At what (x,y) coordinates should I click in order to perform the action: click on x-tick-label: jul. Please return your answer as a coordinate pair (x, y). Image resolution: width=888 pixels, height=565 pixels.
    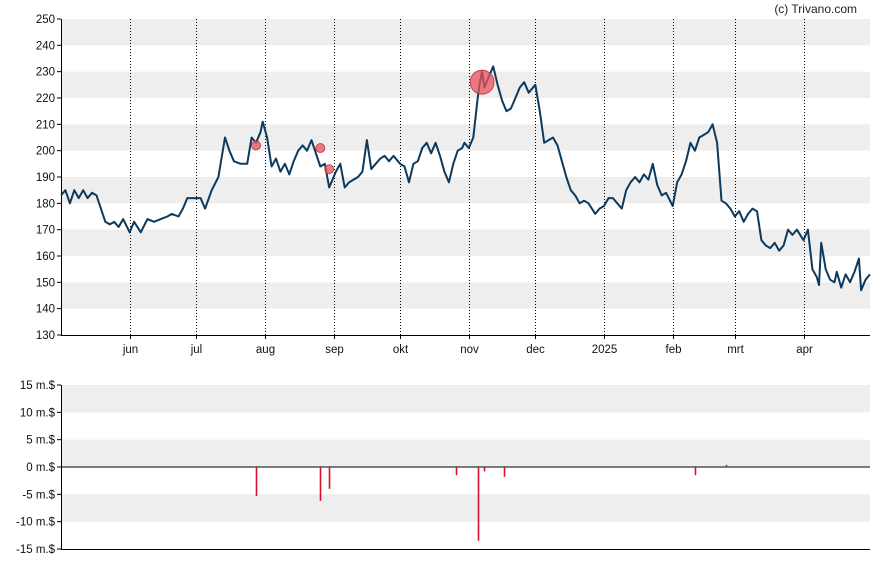
    Looking at the image, I should click on (196, 350).